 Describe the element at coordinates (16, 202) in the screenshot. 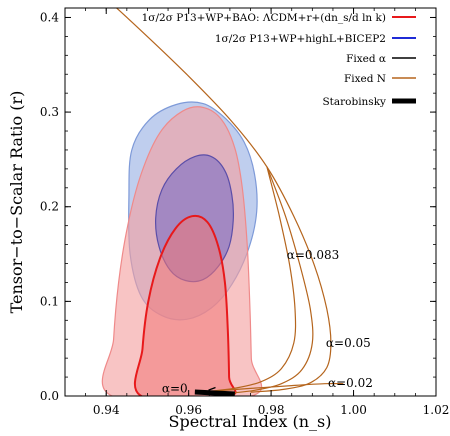

I see `y-axis-label: Tensor−to−Scalar Ratio (r)` at that location.